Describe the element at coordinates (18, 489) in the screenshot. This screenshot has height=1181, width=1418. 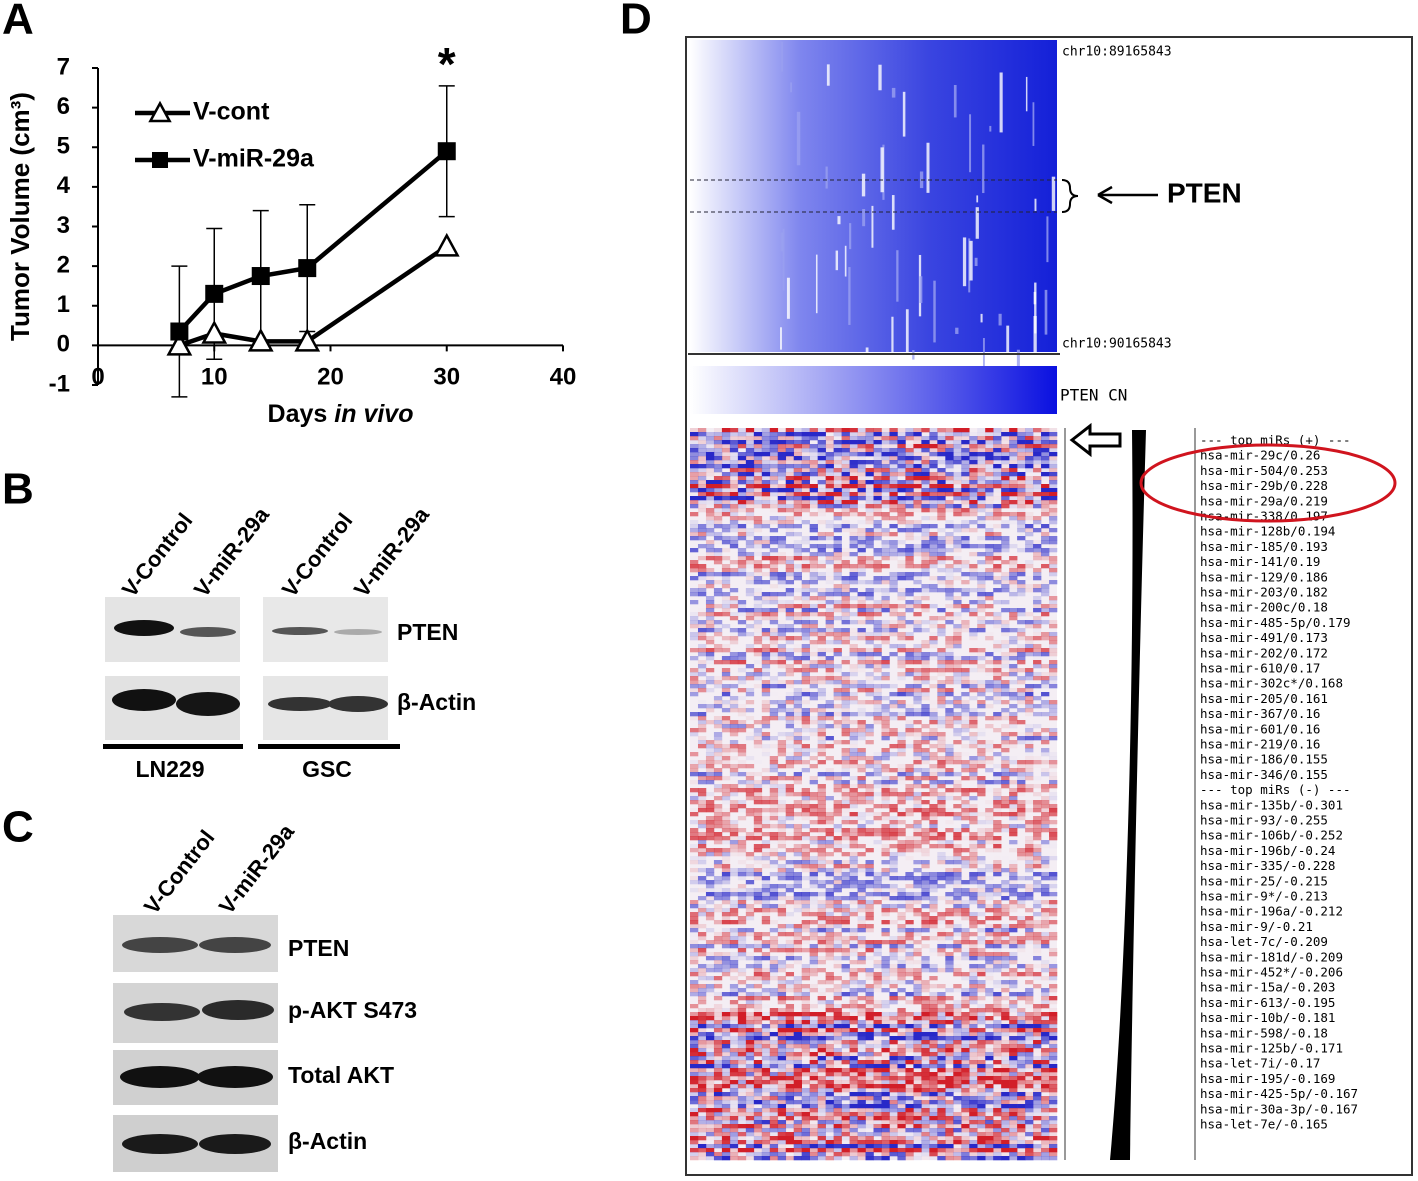
I see `panel-letter: B` at that location.